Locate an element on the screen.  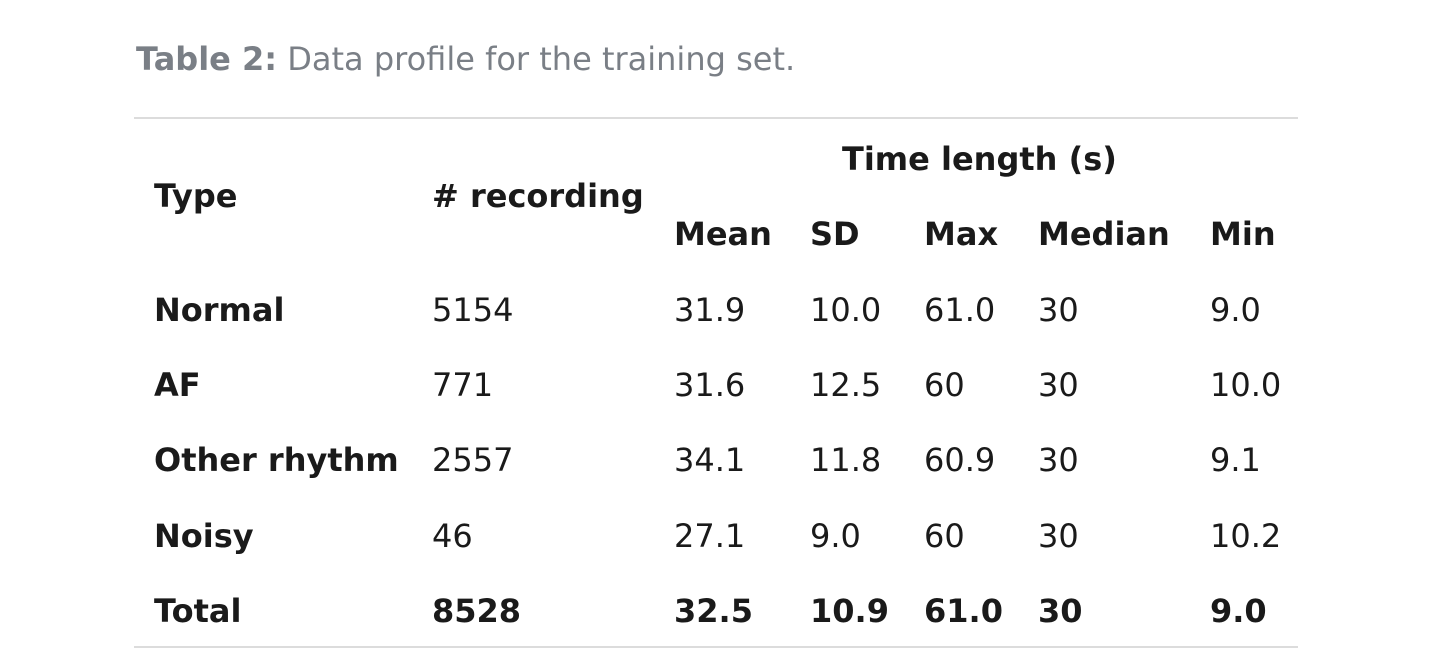
row-min: 9.0 is located at coordinates (1235, 310).